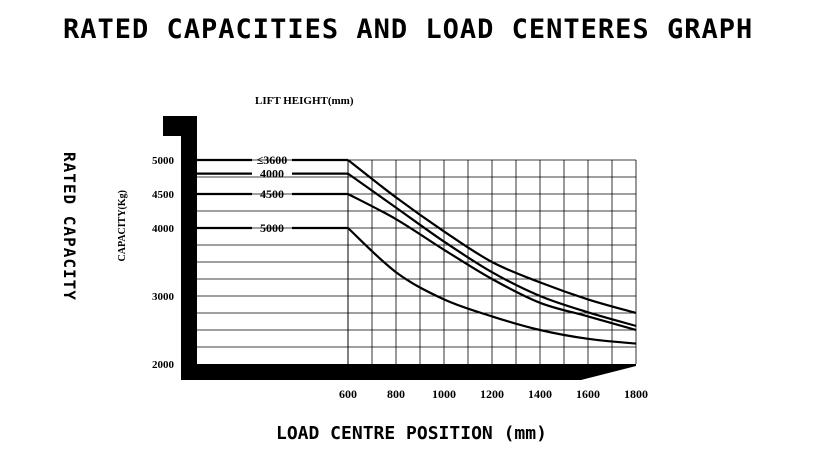  Describe the element at coordinates (163, 365) in the screenshot. I see `y-tick-label: 2000` at that location.